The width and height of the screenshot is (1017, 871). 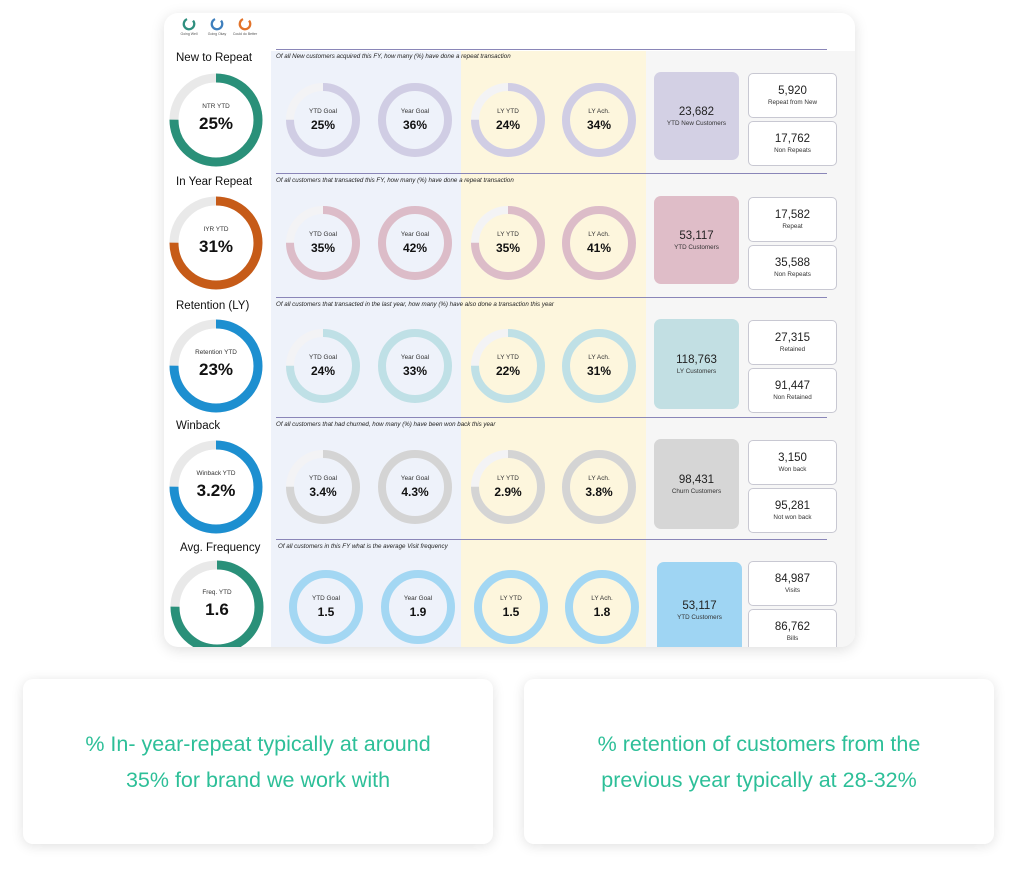 I want to click on donut-value: 36%, so click(x=415, y=125).